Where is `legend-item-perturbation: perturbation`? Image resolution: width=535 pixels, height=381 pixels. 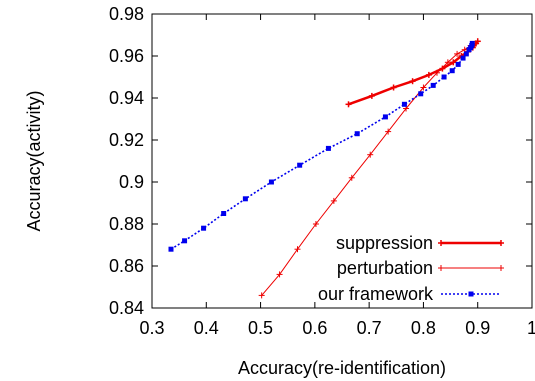
legend-item-perturbation: perturbation is located at coordinates (420, 268).